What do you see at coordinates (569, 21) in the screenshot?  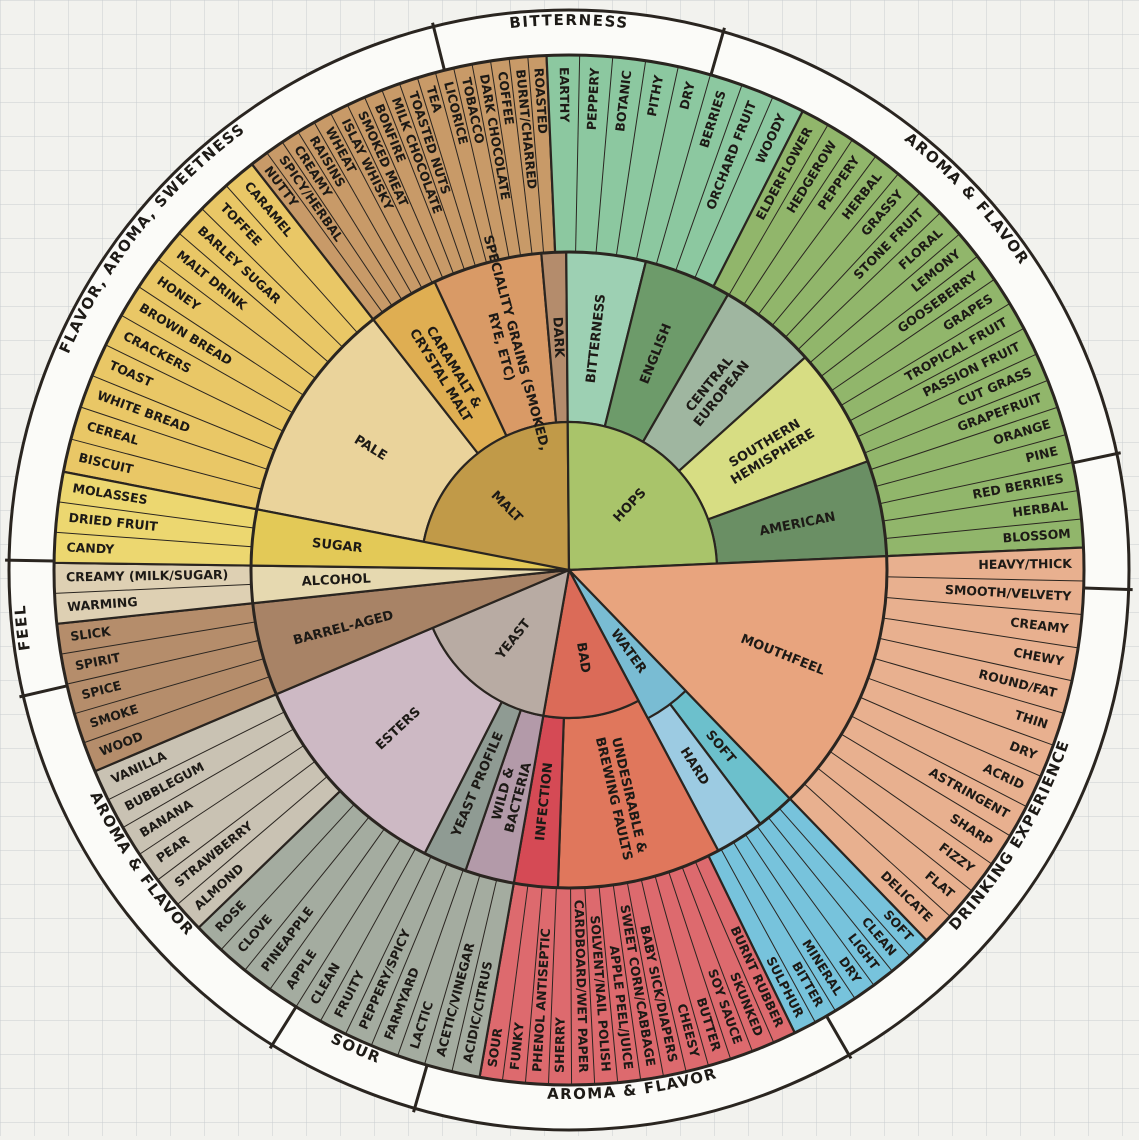 I see `band-label: BITTERNESS` at bounding box center [569, 21].